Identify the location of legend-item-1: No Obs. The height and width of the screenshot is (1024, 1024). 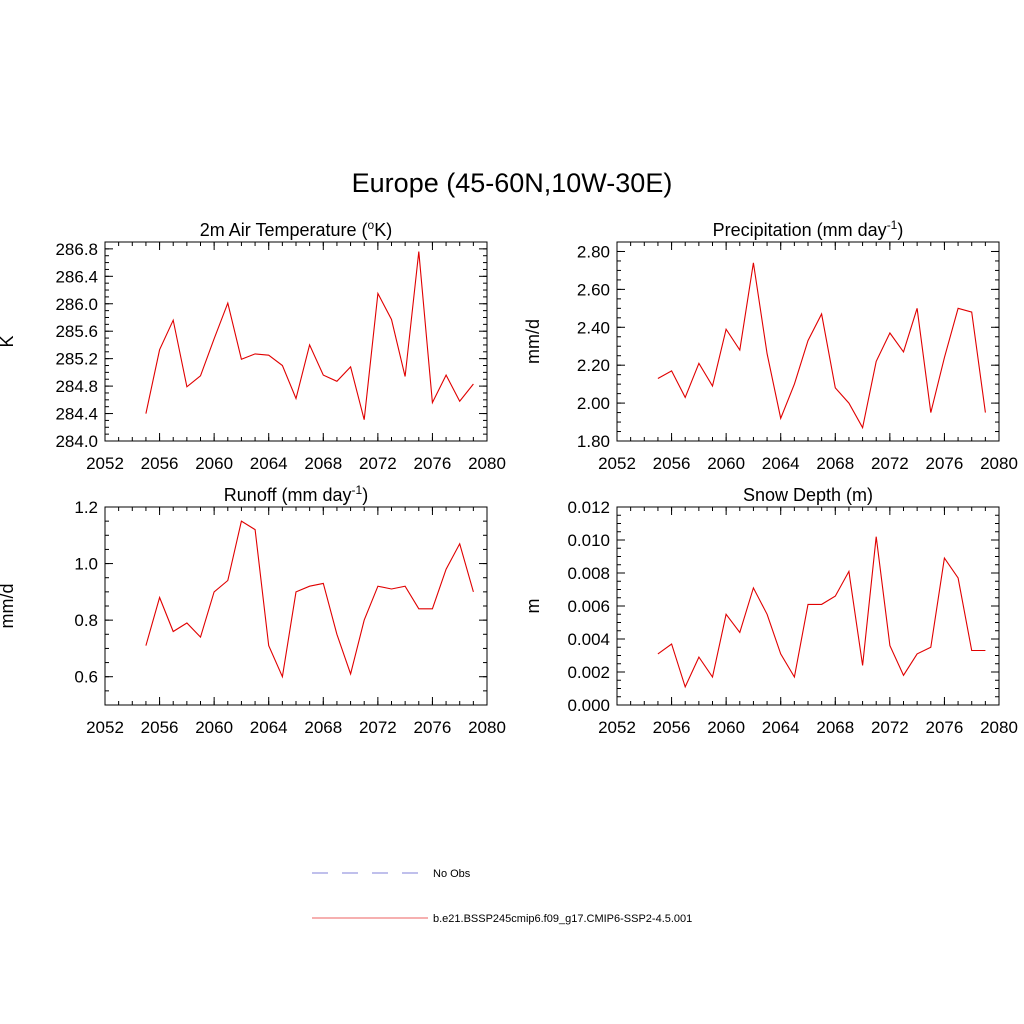
(391, 874).